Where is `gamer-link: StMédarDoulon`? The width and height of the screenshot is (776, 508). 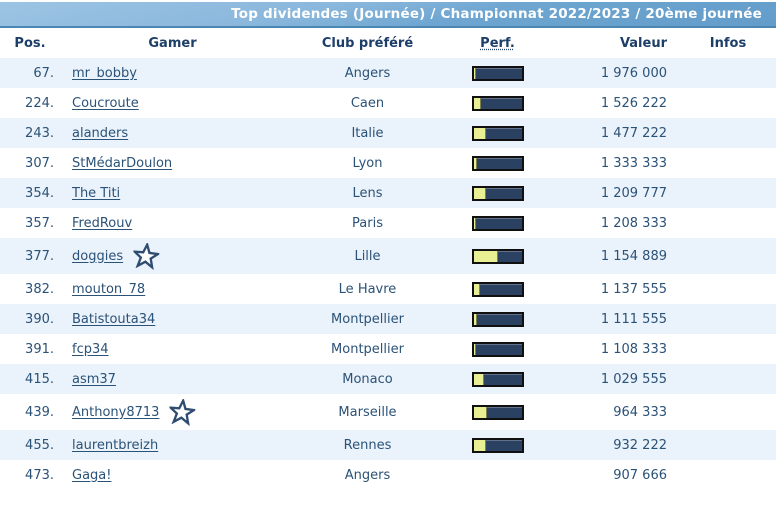 gamer-link: StMédarDoulon is located at coordinates (122, 163).